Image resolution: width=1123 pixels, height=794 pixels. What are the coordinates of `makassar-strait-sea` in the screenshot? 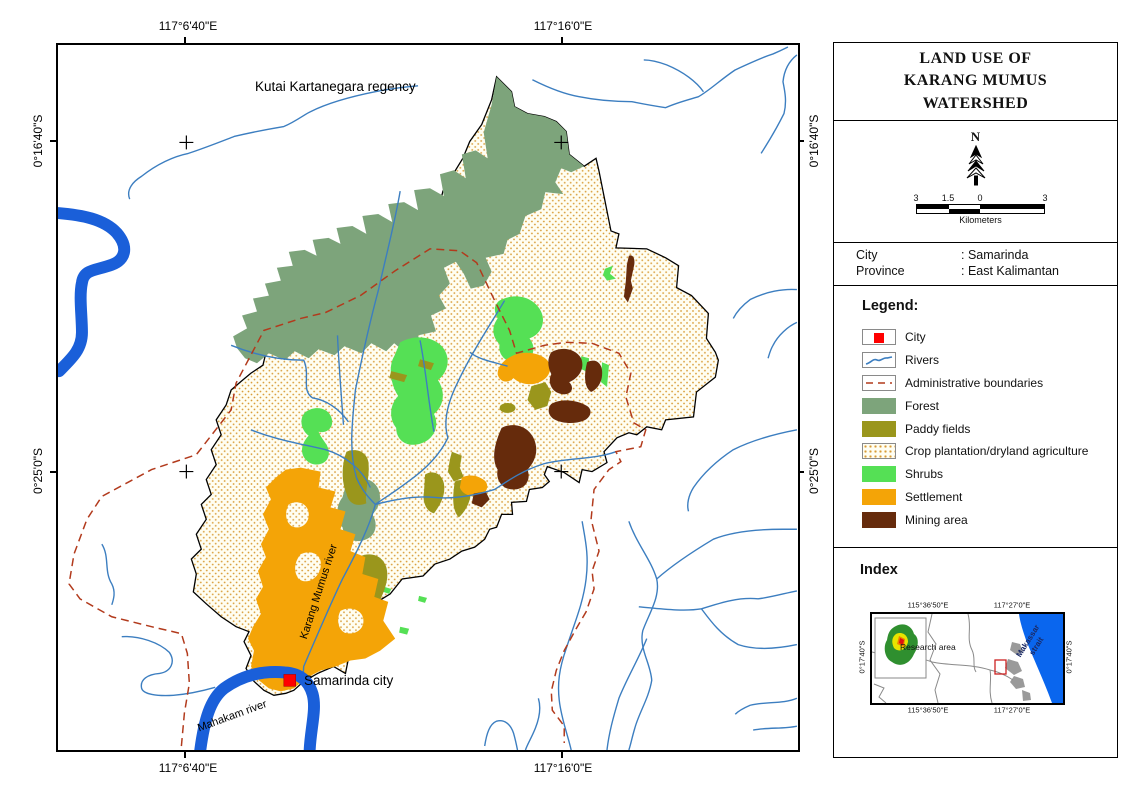 It's located at (1041, 658).